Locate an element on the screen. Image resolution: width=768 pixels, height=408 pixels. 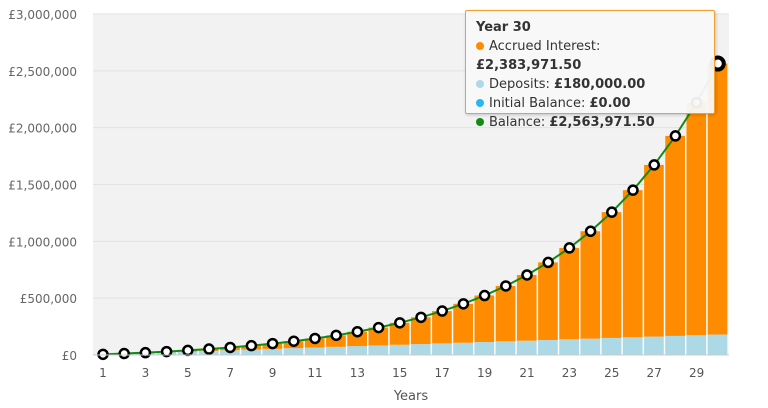
tooltip-row-balance: Balance: £2,563,971.50 is located at coordinates (590, 122).